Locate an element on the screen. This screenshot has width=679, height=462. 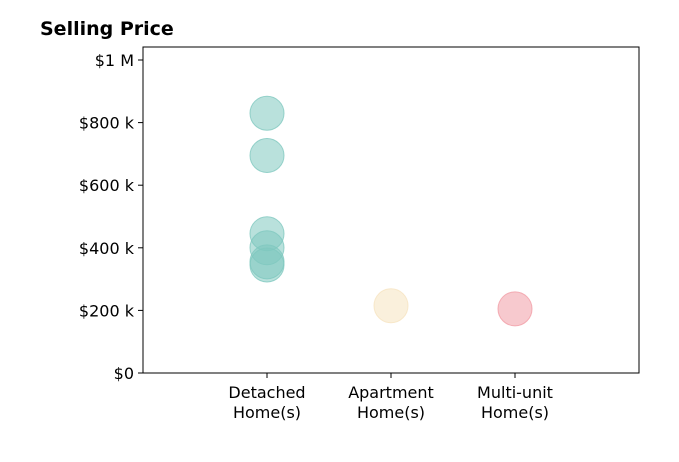
y-tick-label: $1 M is located at coordinates (114, 60).